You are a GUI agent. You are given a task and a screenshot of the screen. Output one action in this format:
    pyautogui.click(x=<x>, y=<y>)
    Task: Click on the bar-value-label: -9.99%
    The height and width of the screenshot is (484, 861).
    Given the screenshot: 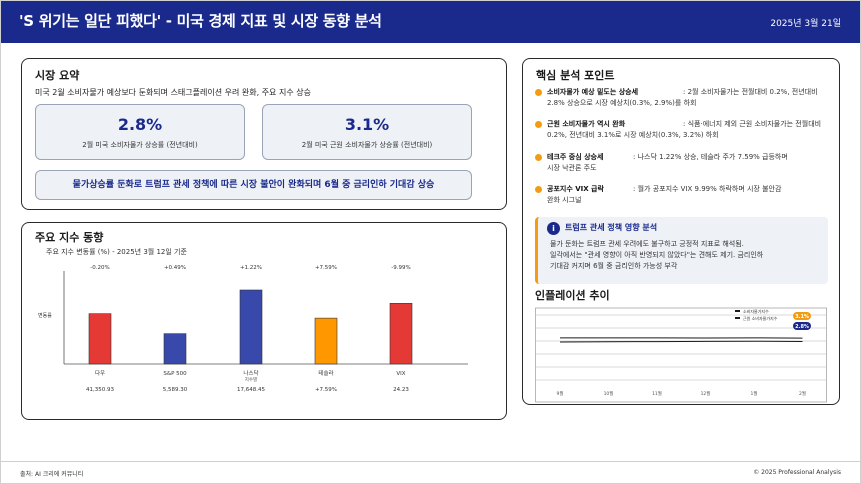 What is the action you would take?
    pyautogui.click(x=400, y=268)
    